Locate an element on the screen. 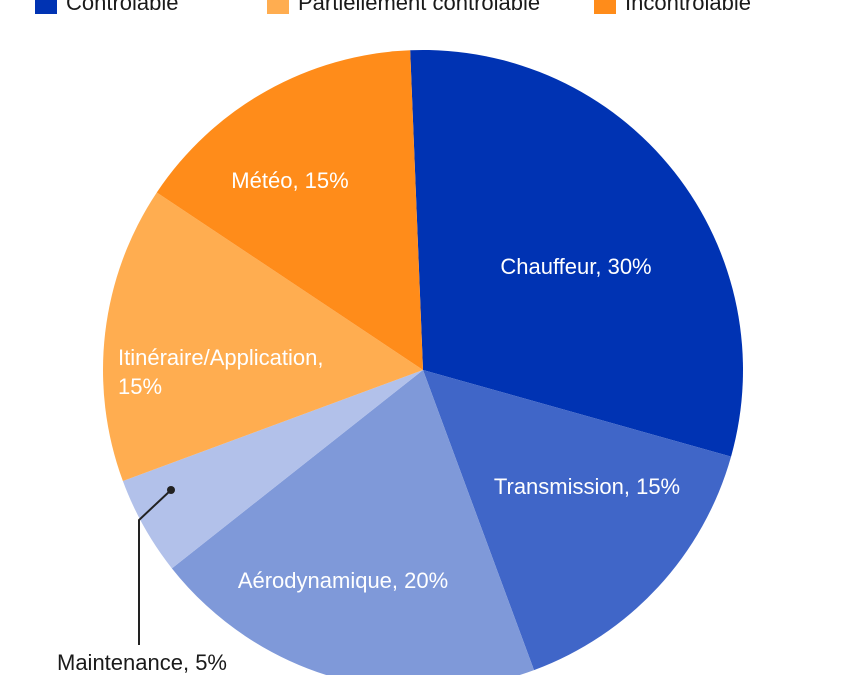 Image resolution: width=843 pixels, height=675 pixels. slice-label: Transmission, 15% is located at coordinates (587, 486).